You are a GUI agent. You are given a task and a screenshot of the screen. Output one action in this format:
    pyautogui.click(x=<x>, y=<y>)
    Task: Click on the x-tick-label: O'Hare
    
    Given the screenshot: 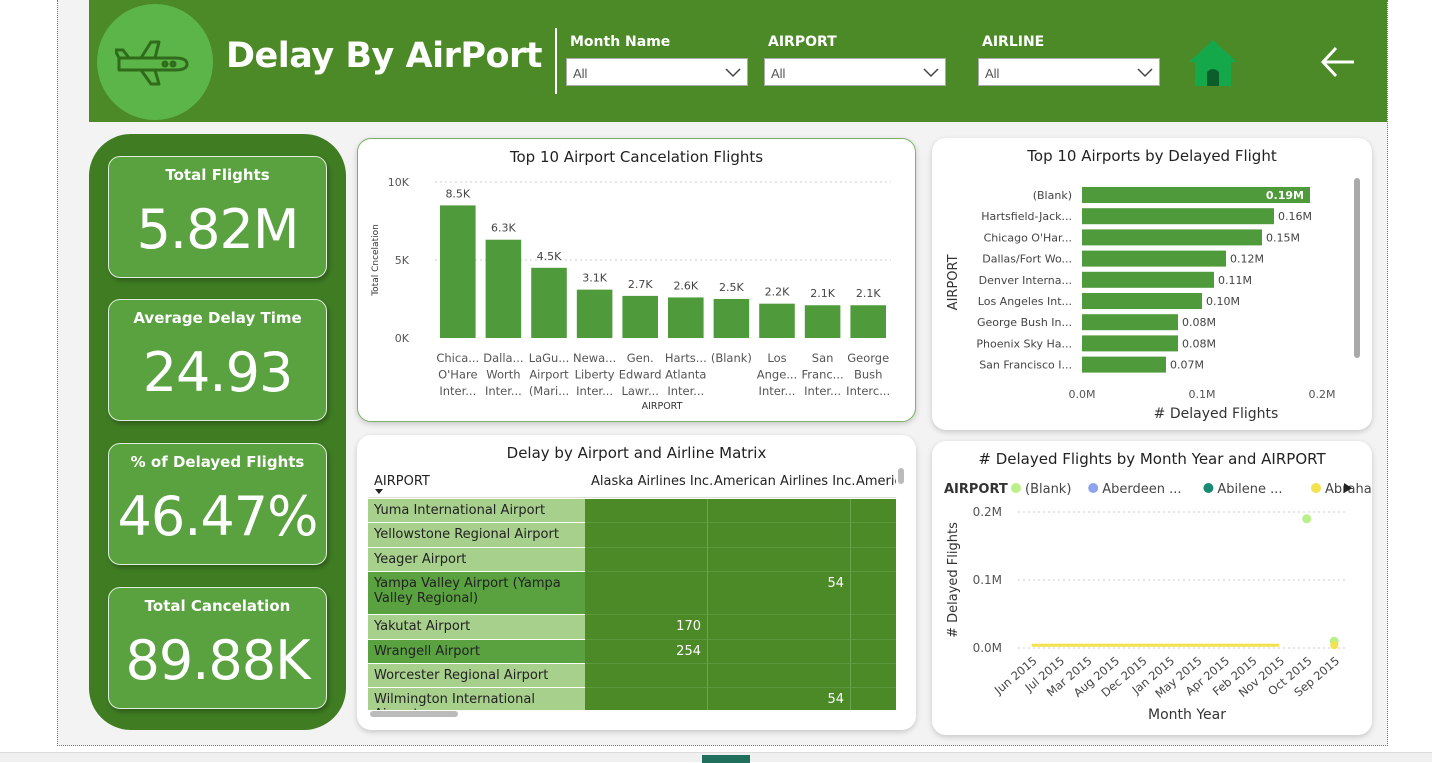 What is the action you would take?
    pyautogui.click(x=457, y=375)
    